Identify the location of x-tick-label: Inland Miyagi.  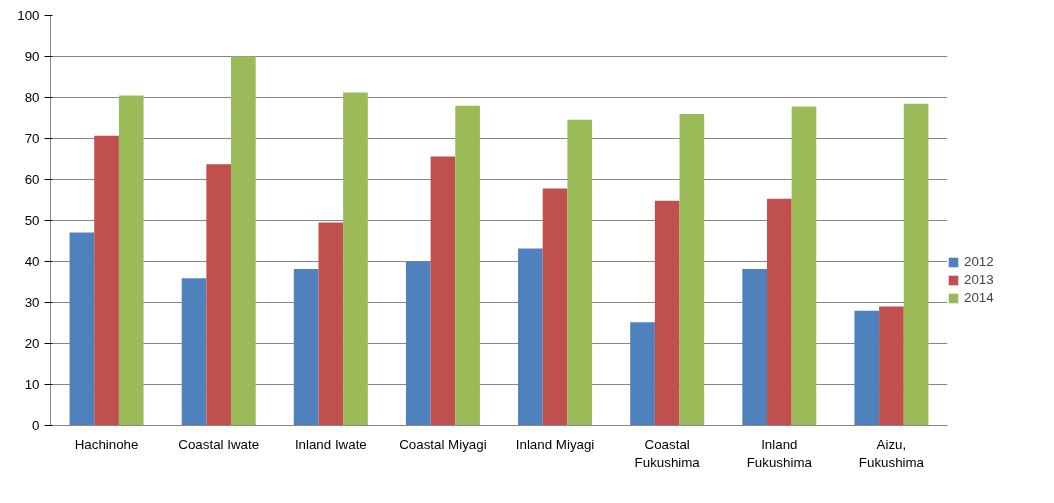
(555, 444).